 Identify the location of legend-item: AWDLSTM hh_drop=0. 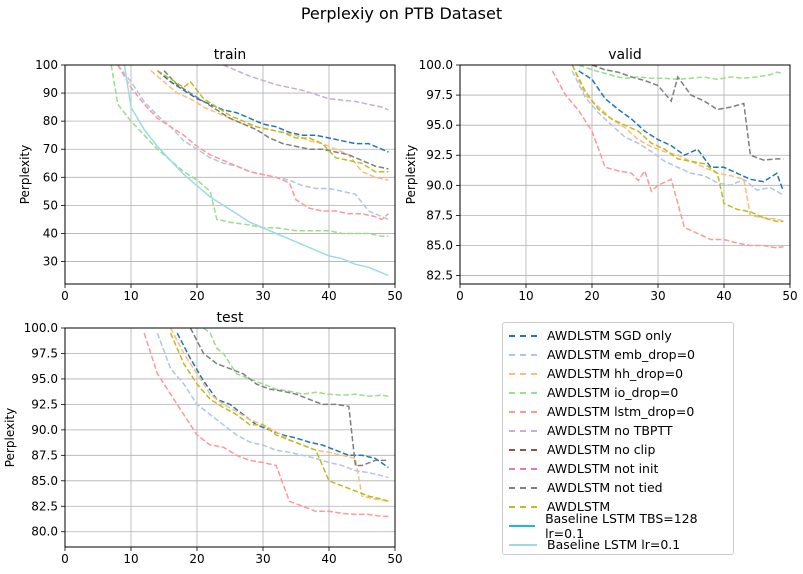
(618, 373).